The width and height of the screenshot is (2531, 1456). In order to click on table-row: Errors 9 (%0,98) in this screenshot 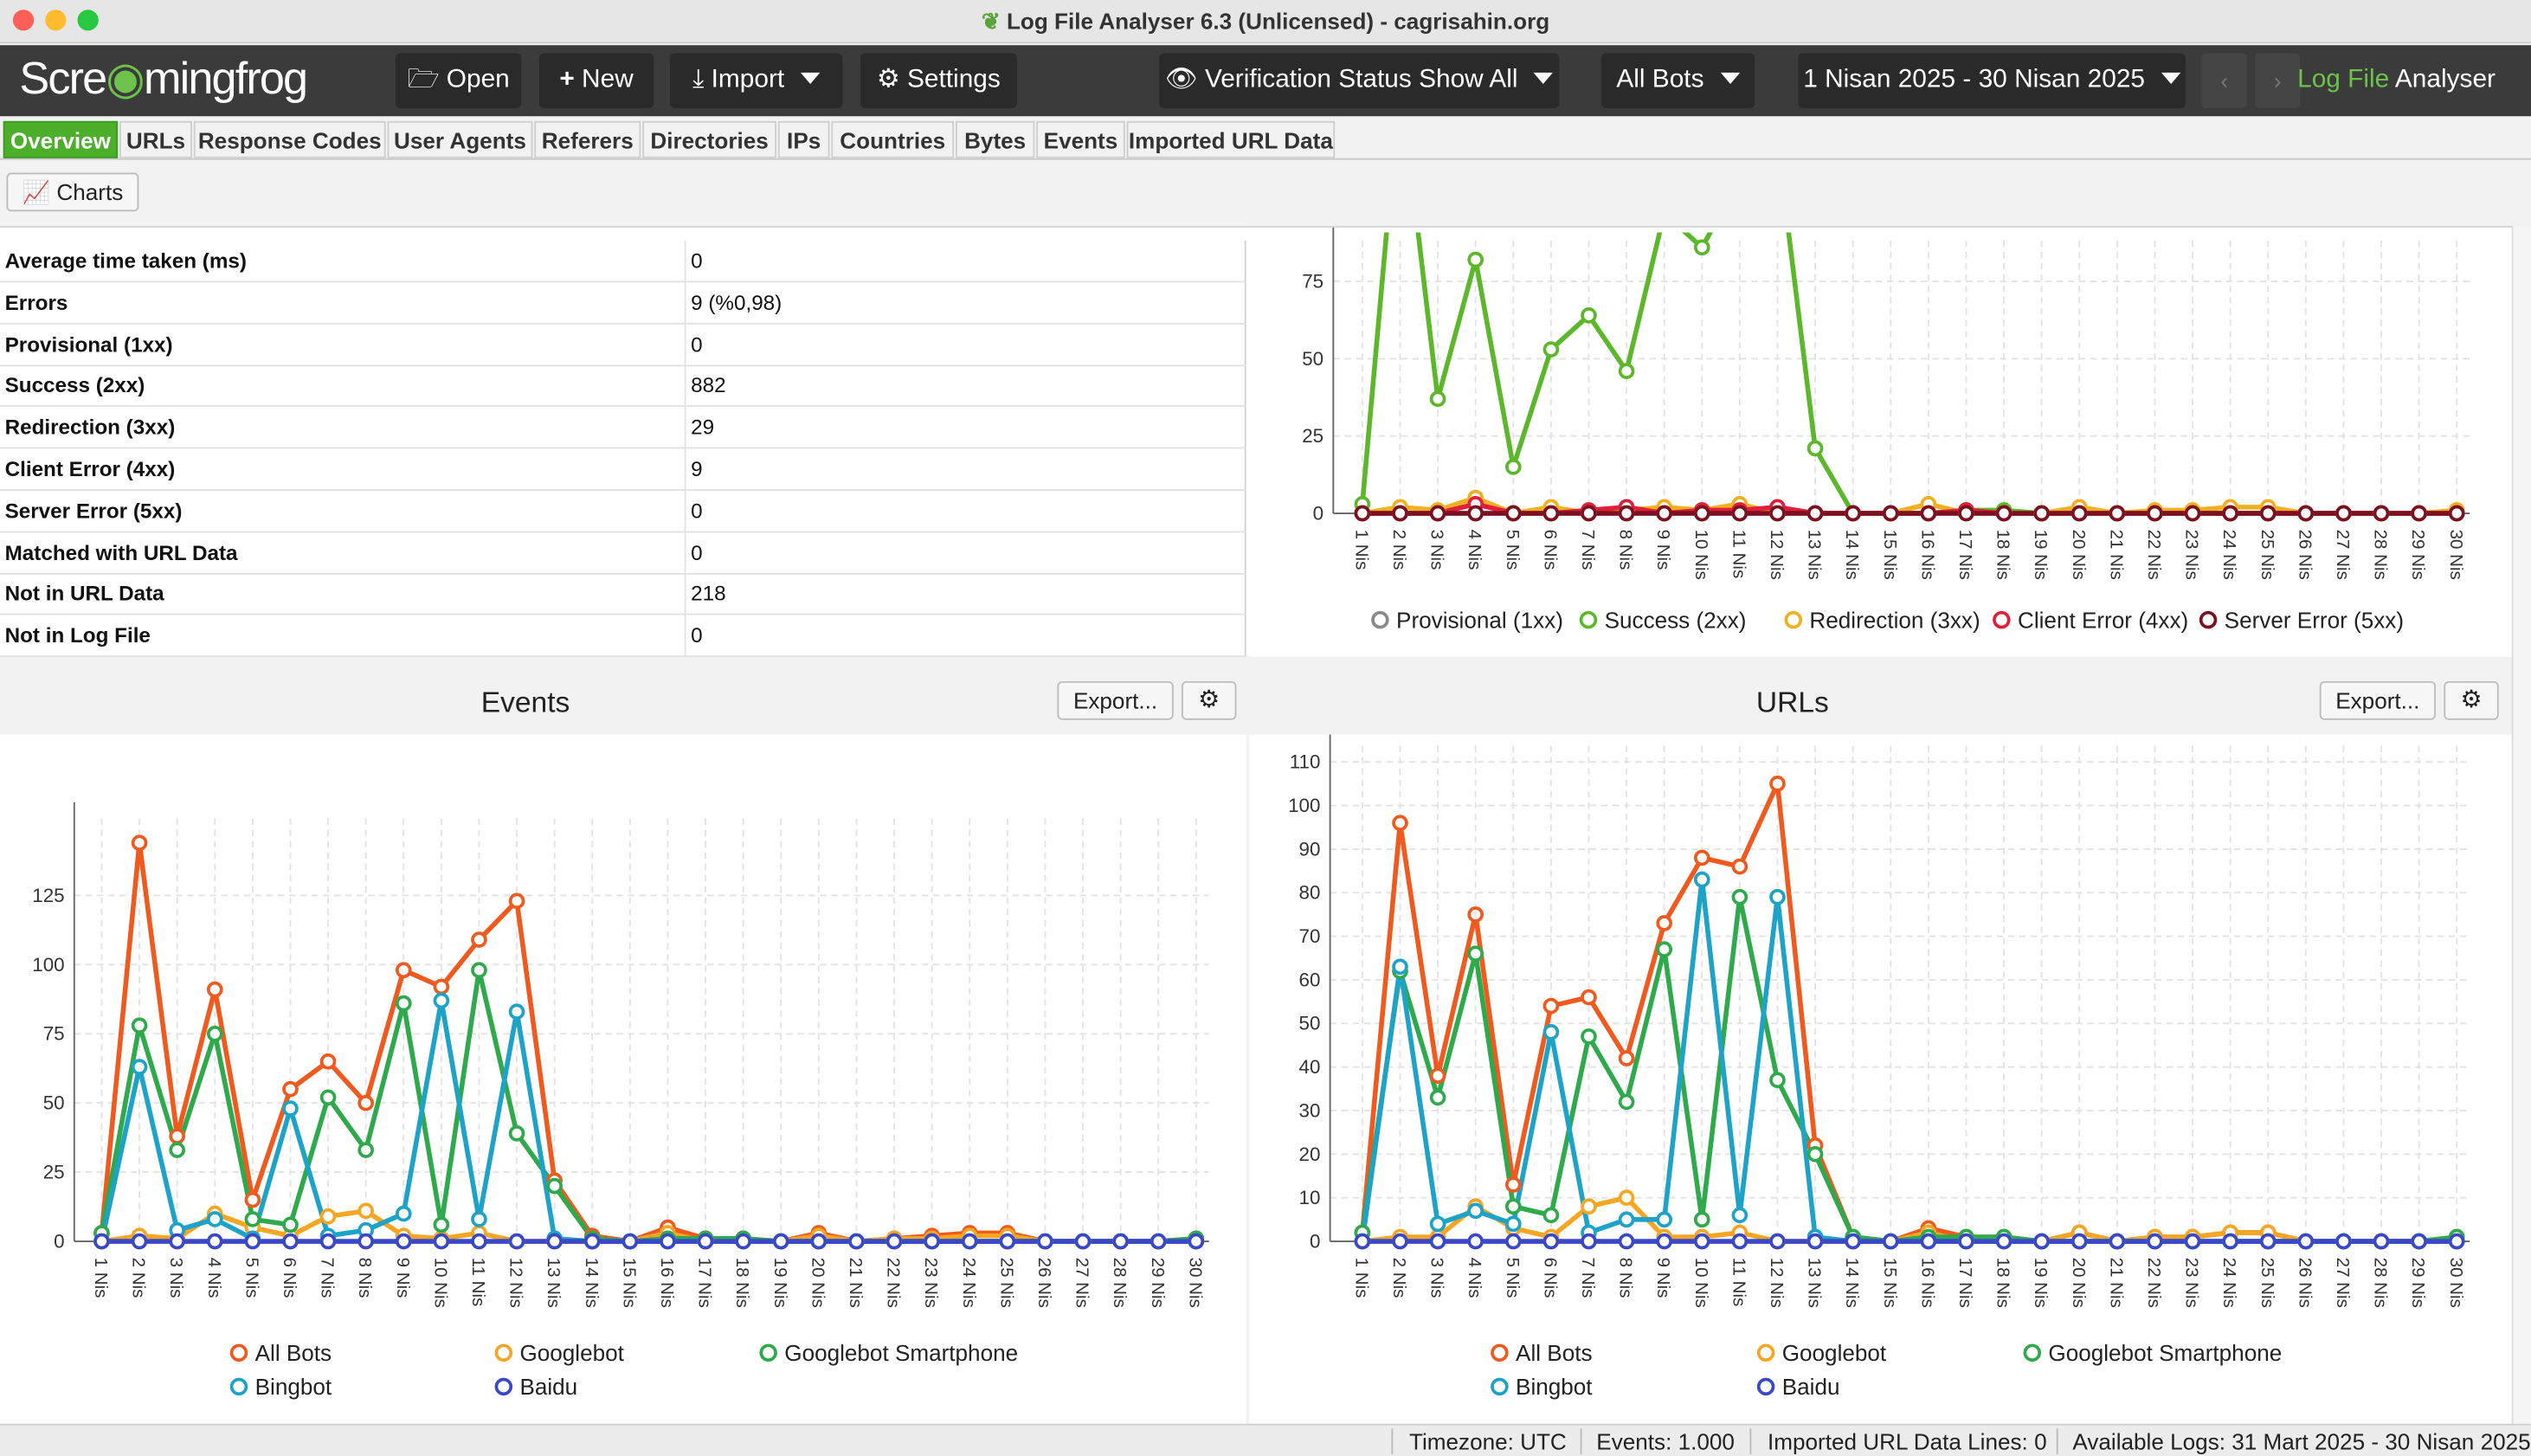, I will do `click(623, 303)`.